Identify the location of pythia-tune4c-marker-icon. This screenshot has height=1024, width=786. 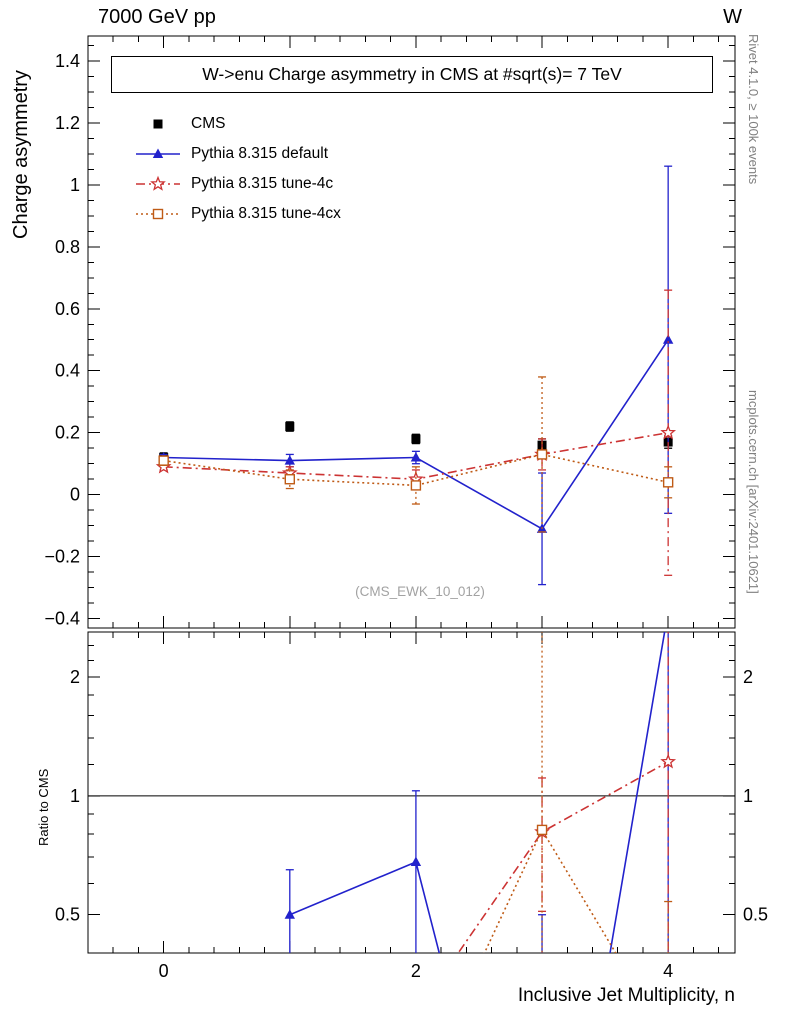
(158, 183).